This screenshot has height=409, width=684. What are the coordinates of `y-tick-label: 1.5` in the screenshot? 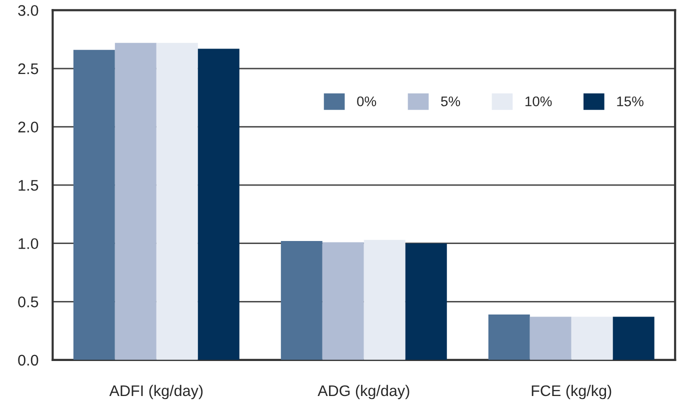 It's located at (28, 185).